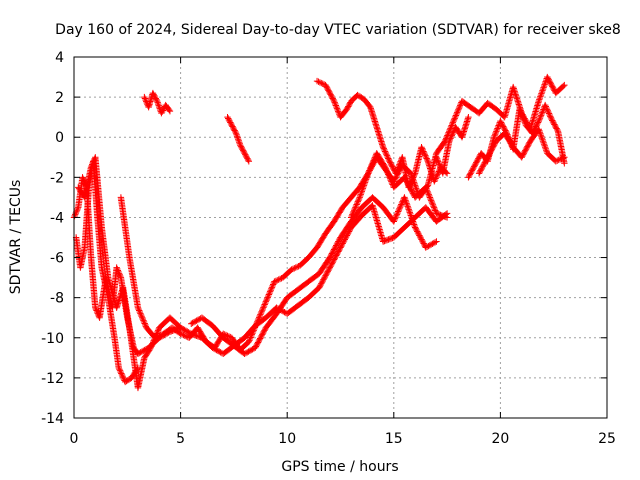 This screenshot has width=640, height=480. What do you see at coordinates (382, 134) in the screenshot?
I see `series-trace-i` at bounding box center [382, 134].